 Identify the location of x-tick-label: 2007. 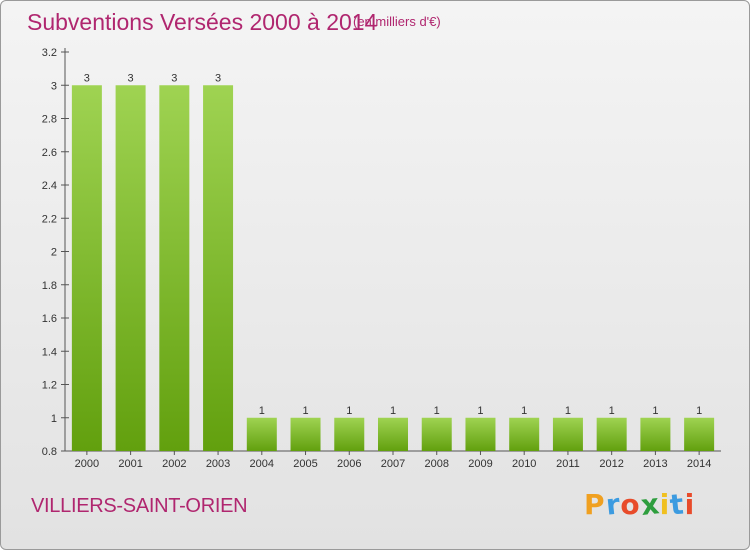
(393, 464).